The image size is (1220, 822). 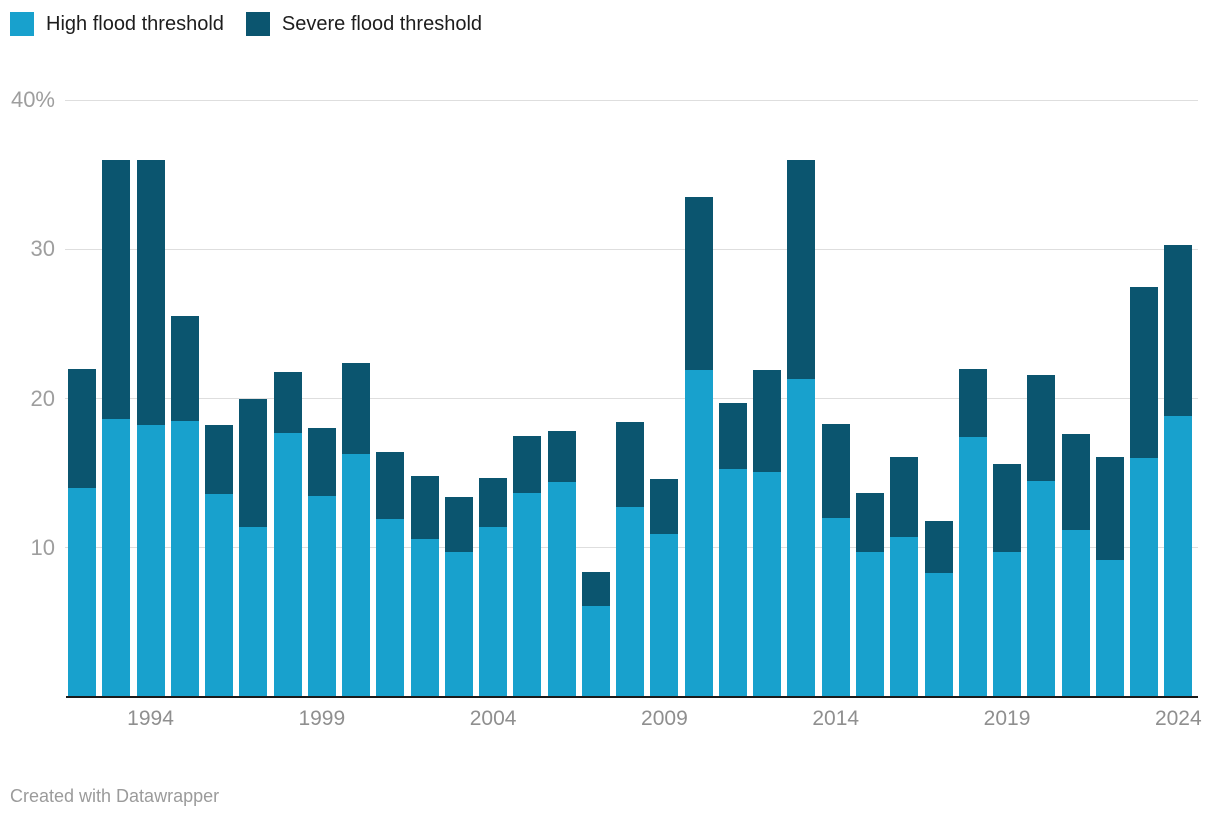 I want to click on bar-severe-1992, so click(x=82, y=428).